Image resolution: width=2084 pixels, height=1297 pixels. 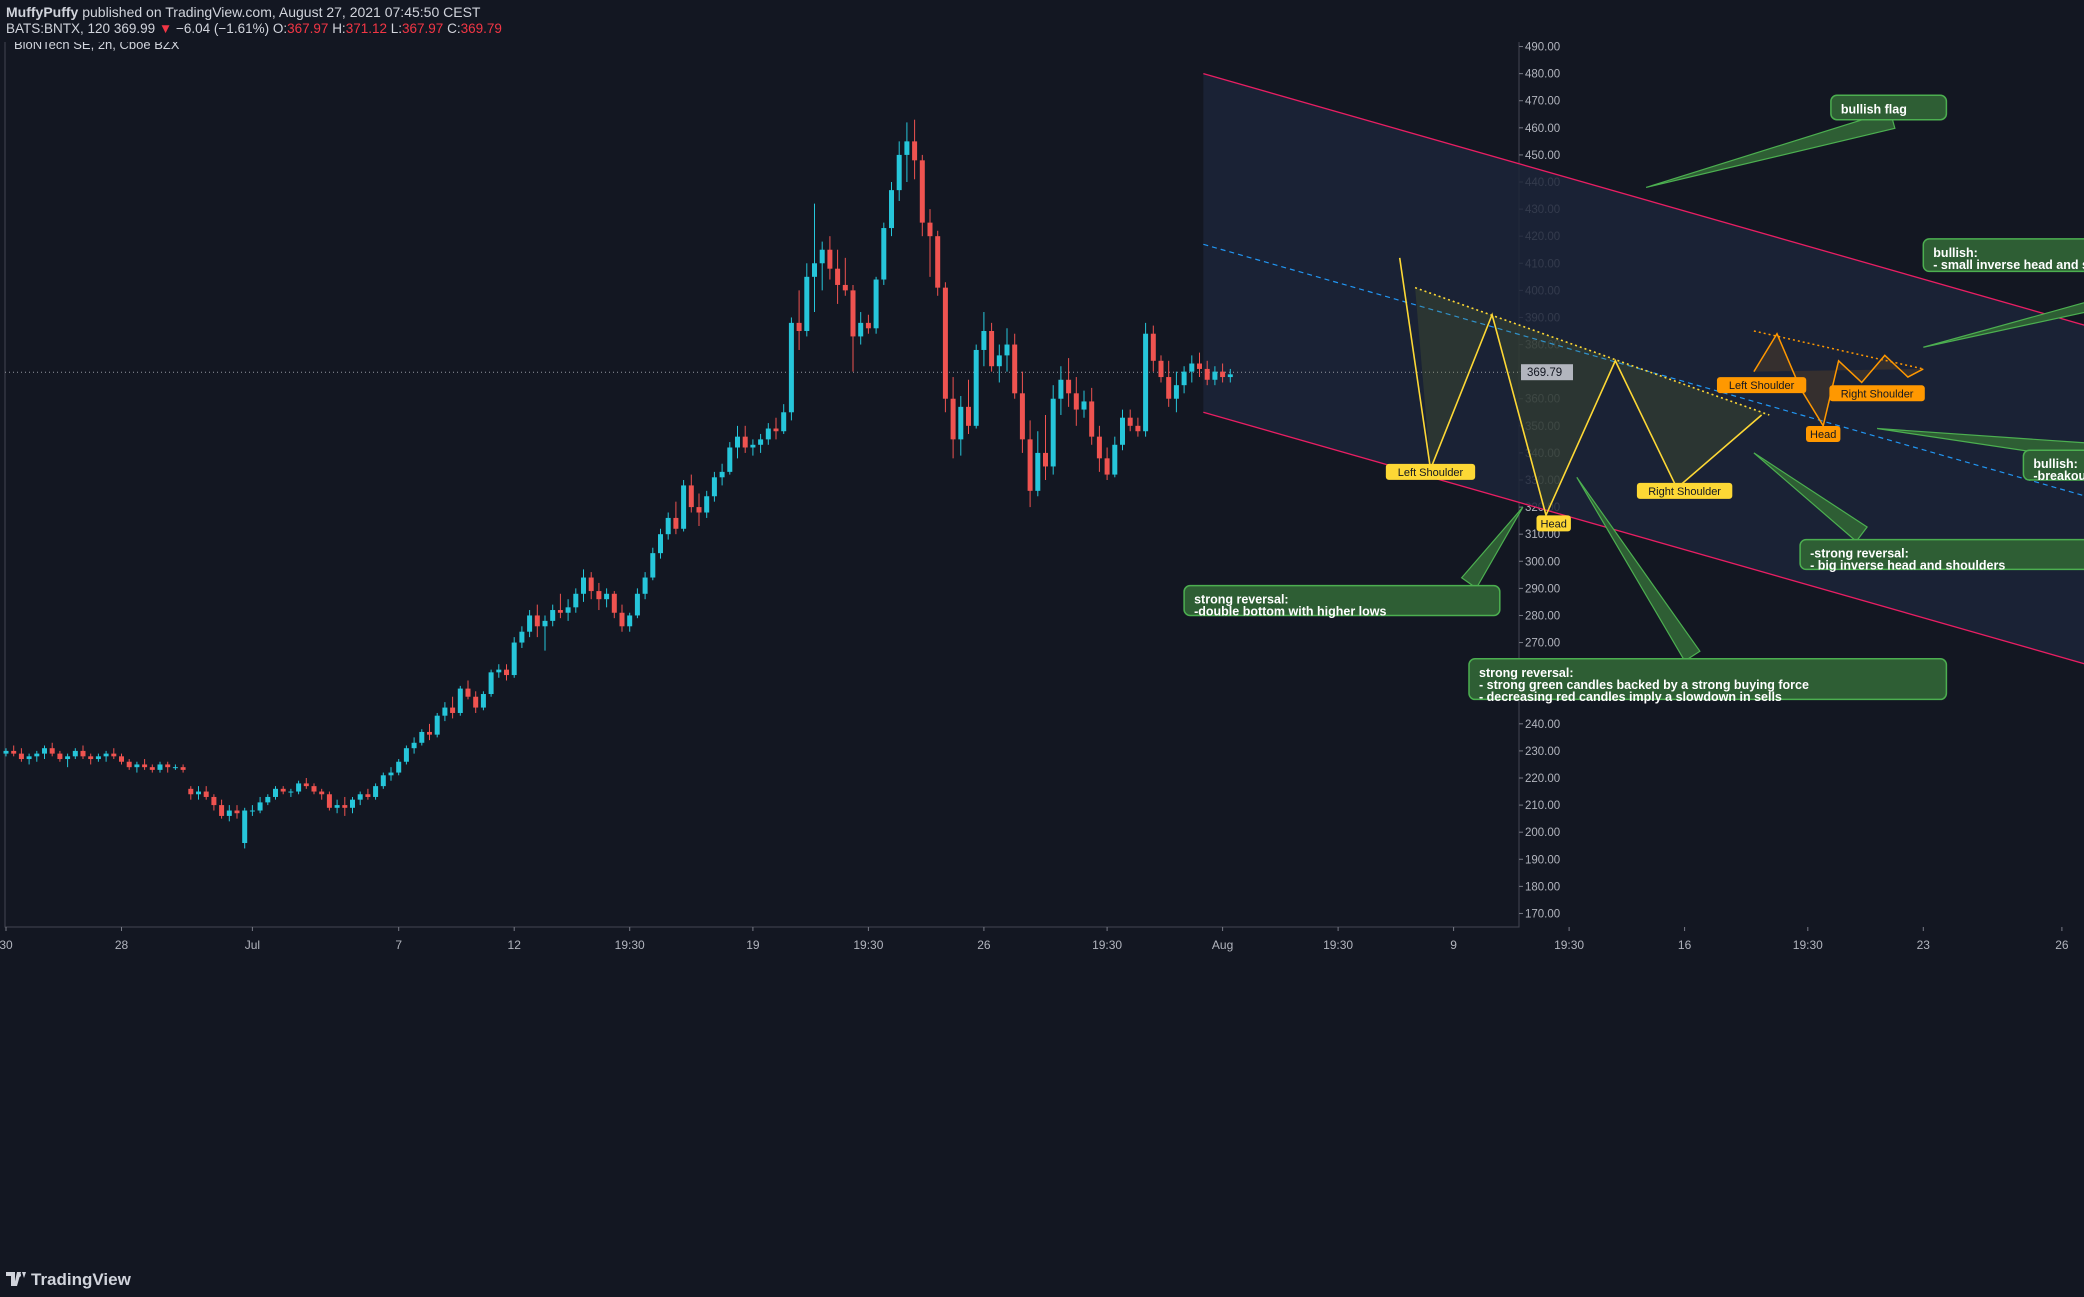 I want to click on y-tick-label: 180.00, so click(x=1542, y=887).